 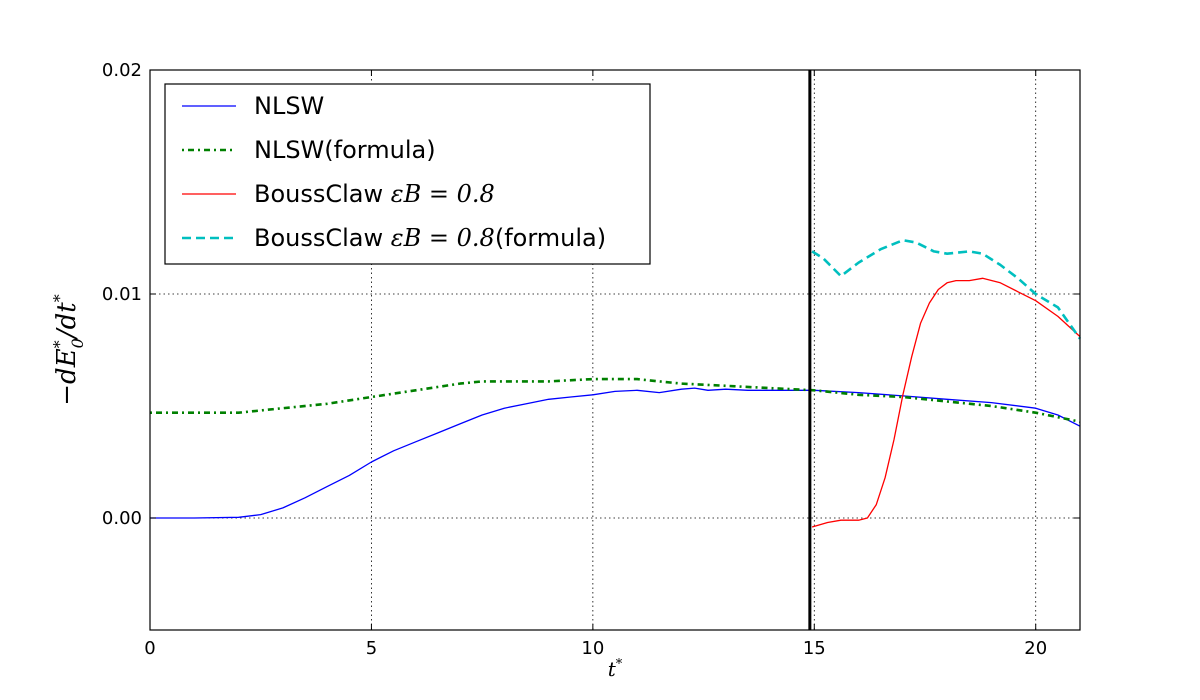 I want to click on x-tick-label: 10, so click(x=592, y=648).